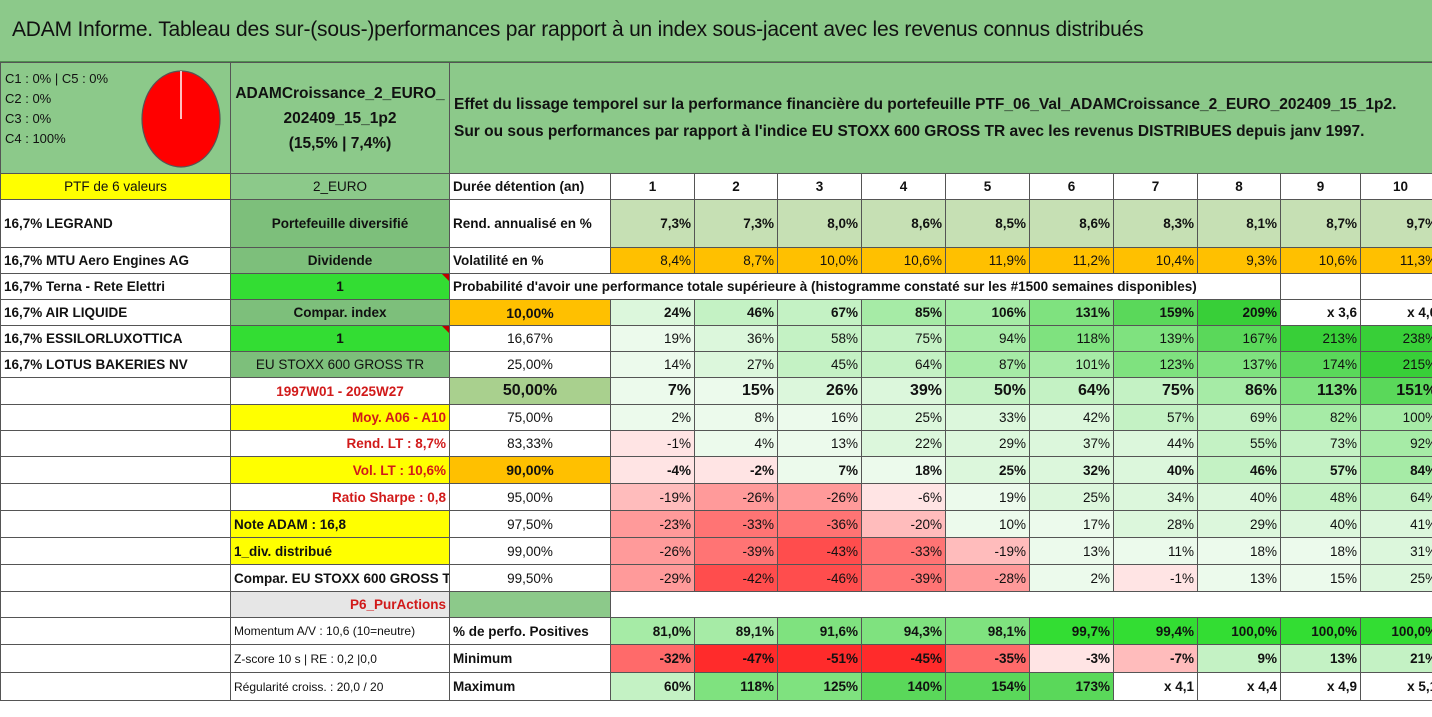 The width and height of the screenshot is (1432, 717). I want to click on probability-value: 48%, so click(1320, 497).